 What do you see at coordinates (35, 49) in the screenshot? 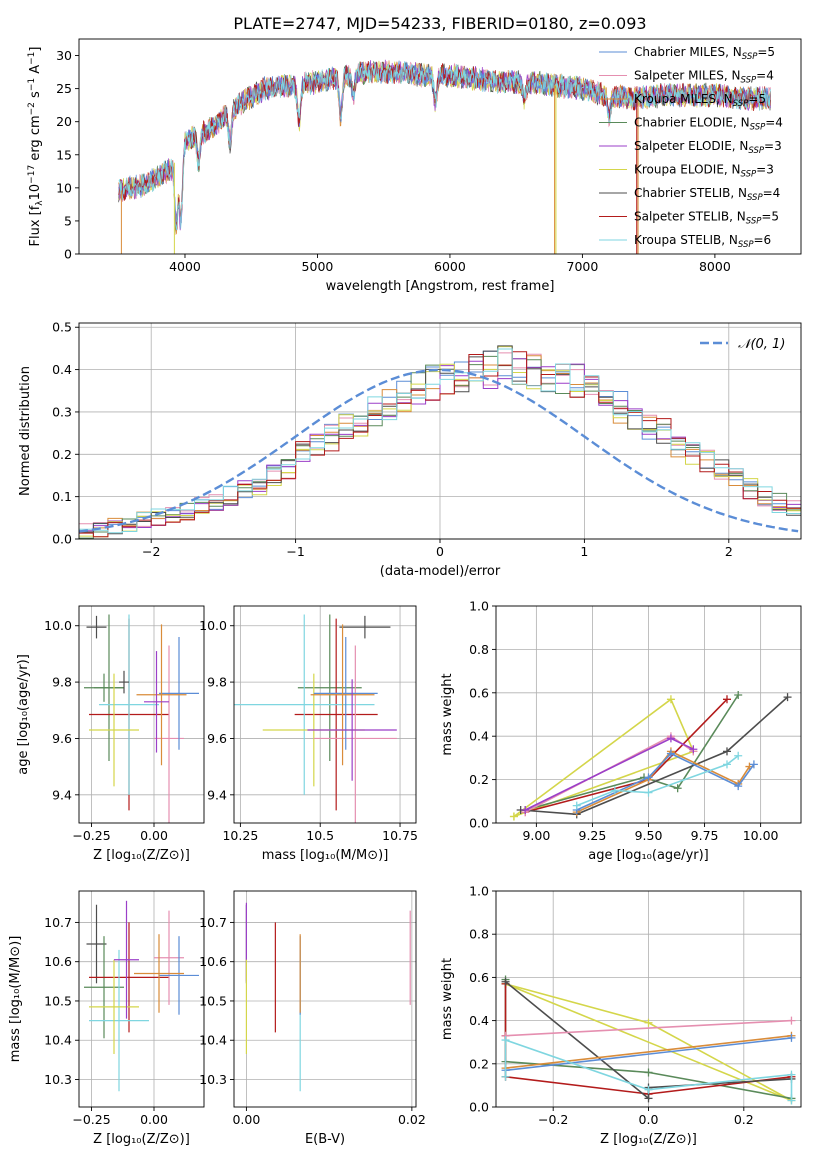
I see `y-axis-label-part: ]` at bounding box center [35, 49].